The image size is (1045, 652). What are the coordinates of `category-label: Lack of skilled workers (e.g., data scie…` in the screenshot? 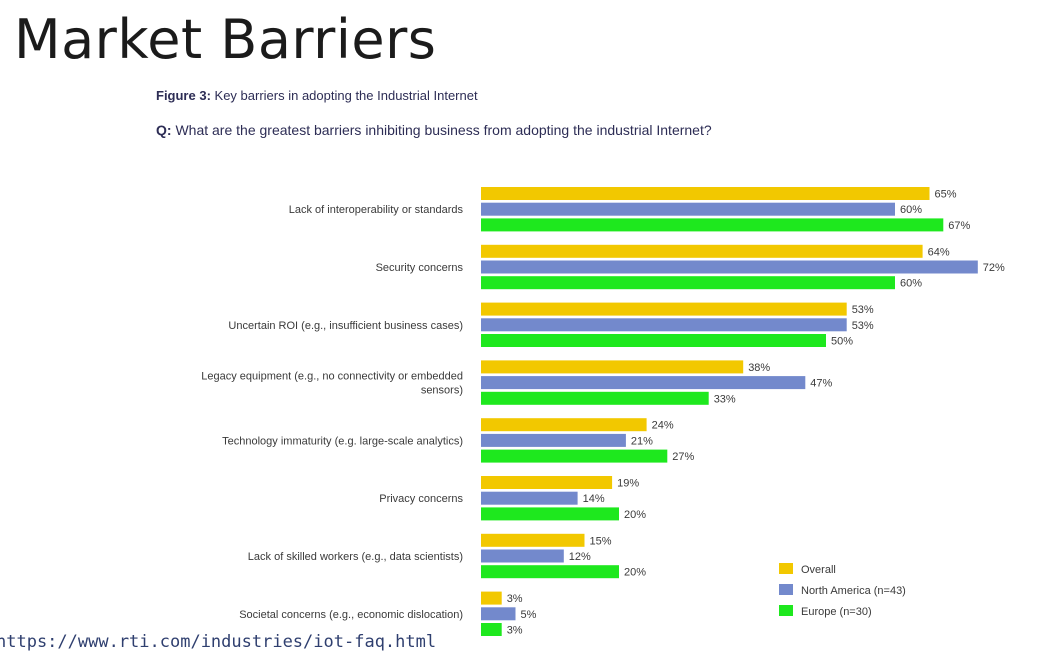 It's located at (355, 557).